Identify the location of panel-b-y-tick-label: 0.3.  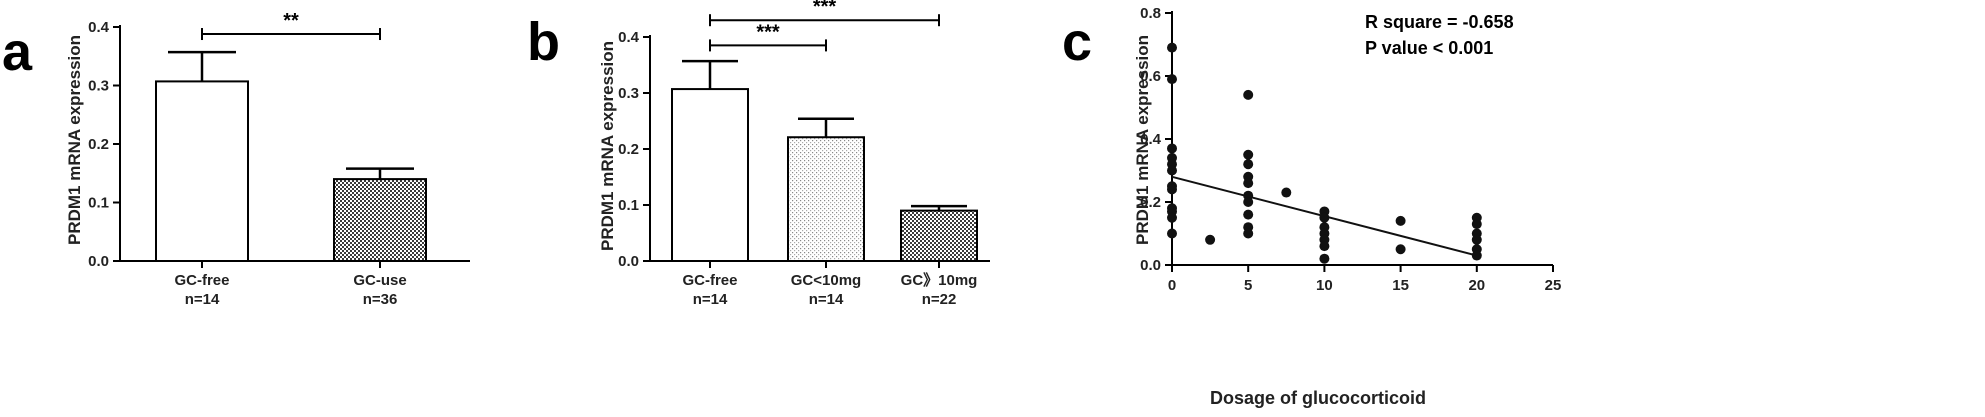
(628, 93).